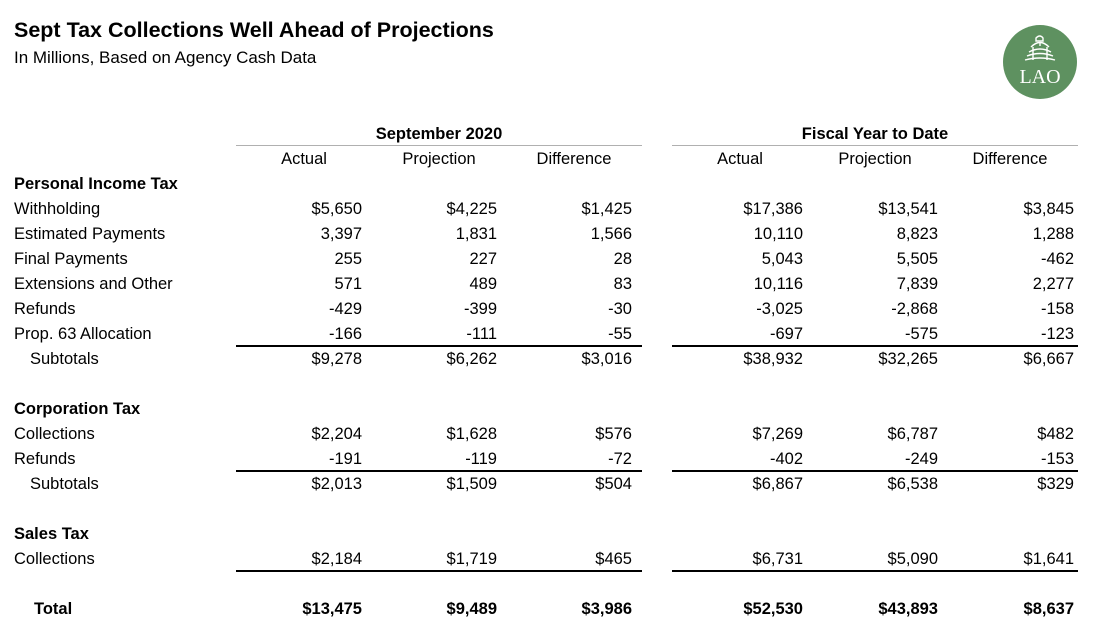 This screenshot has height=642, width=1102. What do you see at coordinates (471, 434) in the screenshot?
I see `cell-value: $1,628` at bounding box center [471, 434].